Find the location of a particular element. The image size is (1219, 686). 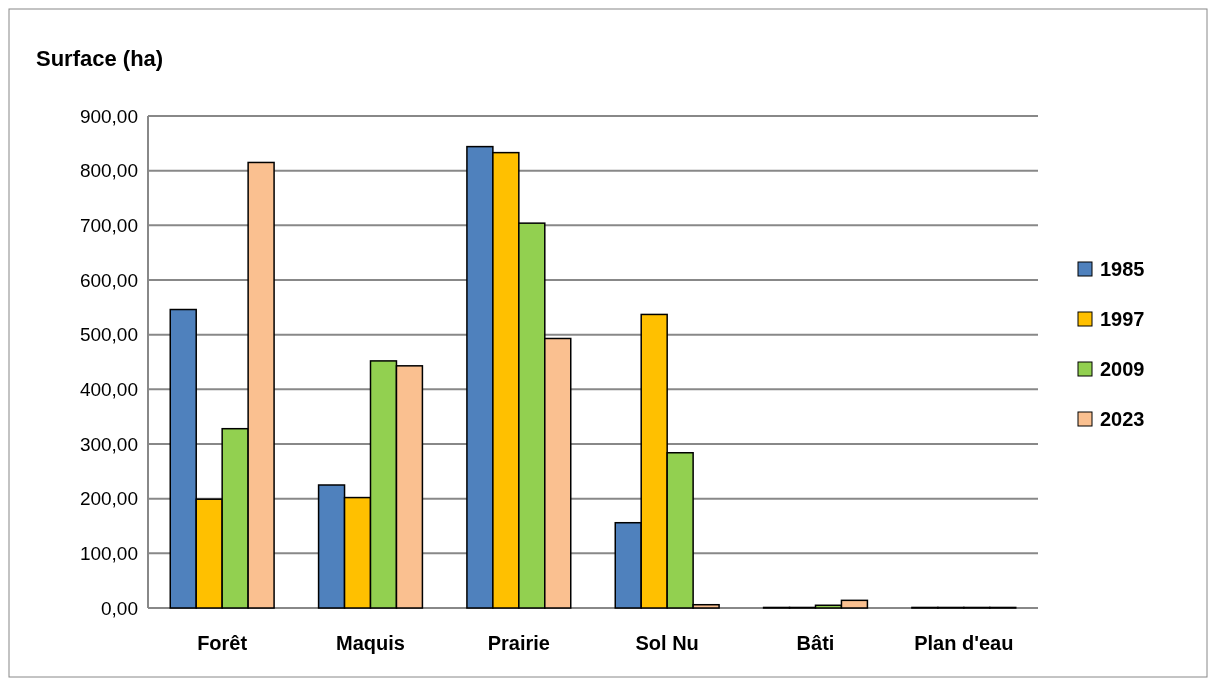

x-tick-label: Bâti is located at coordinates (815, 643).